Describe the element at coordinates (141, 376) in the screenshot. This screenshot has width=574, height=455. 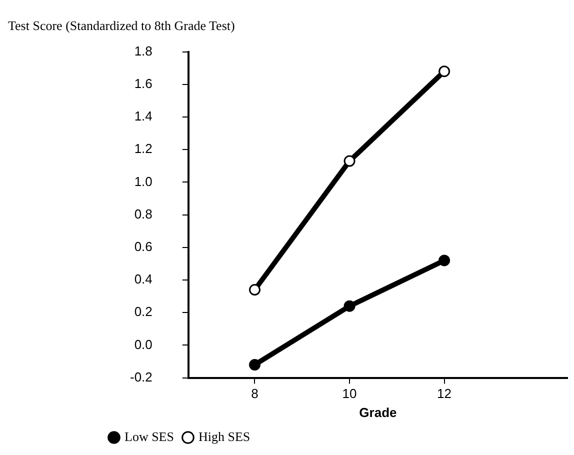
I see `y-tick-label: -0.2` at that location.